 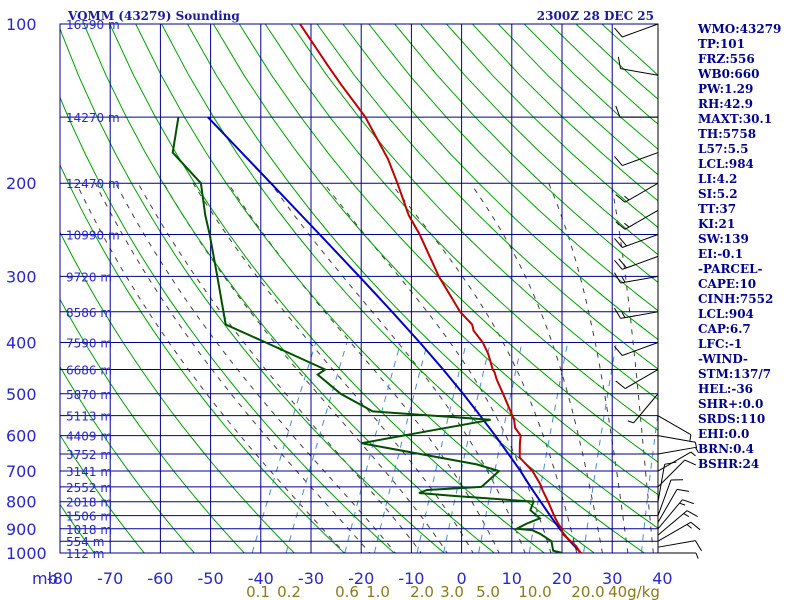 I want to click on height-label: 5113 m, so click(x=89, y=417).